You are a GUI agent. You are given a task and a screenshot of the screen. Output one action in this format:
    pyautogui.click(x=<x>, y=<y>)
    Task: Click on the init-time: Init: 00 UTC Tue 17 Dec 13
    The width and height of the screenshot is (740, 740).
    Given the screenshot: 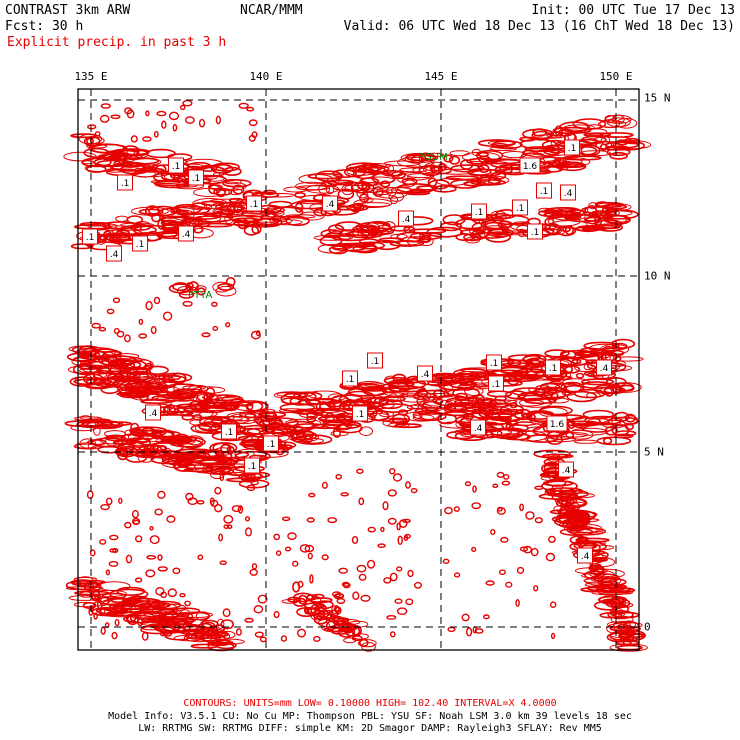 What is the action you would take?
    pyautogui.click(x=633, y=10)
    